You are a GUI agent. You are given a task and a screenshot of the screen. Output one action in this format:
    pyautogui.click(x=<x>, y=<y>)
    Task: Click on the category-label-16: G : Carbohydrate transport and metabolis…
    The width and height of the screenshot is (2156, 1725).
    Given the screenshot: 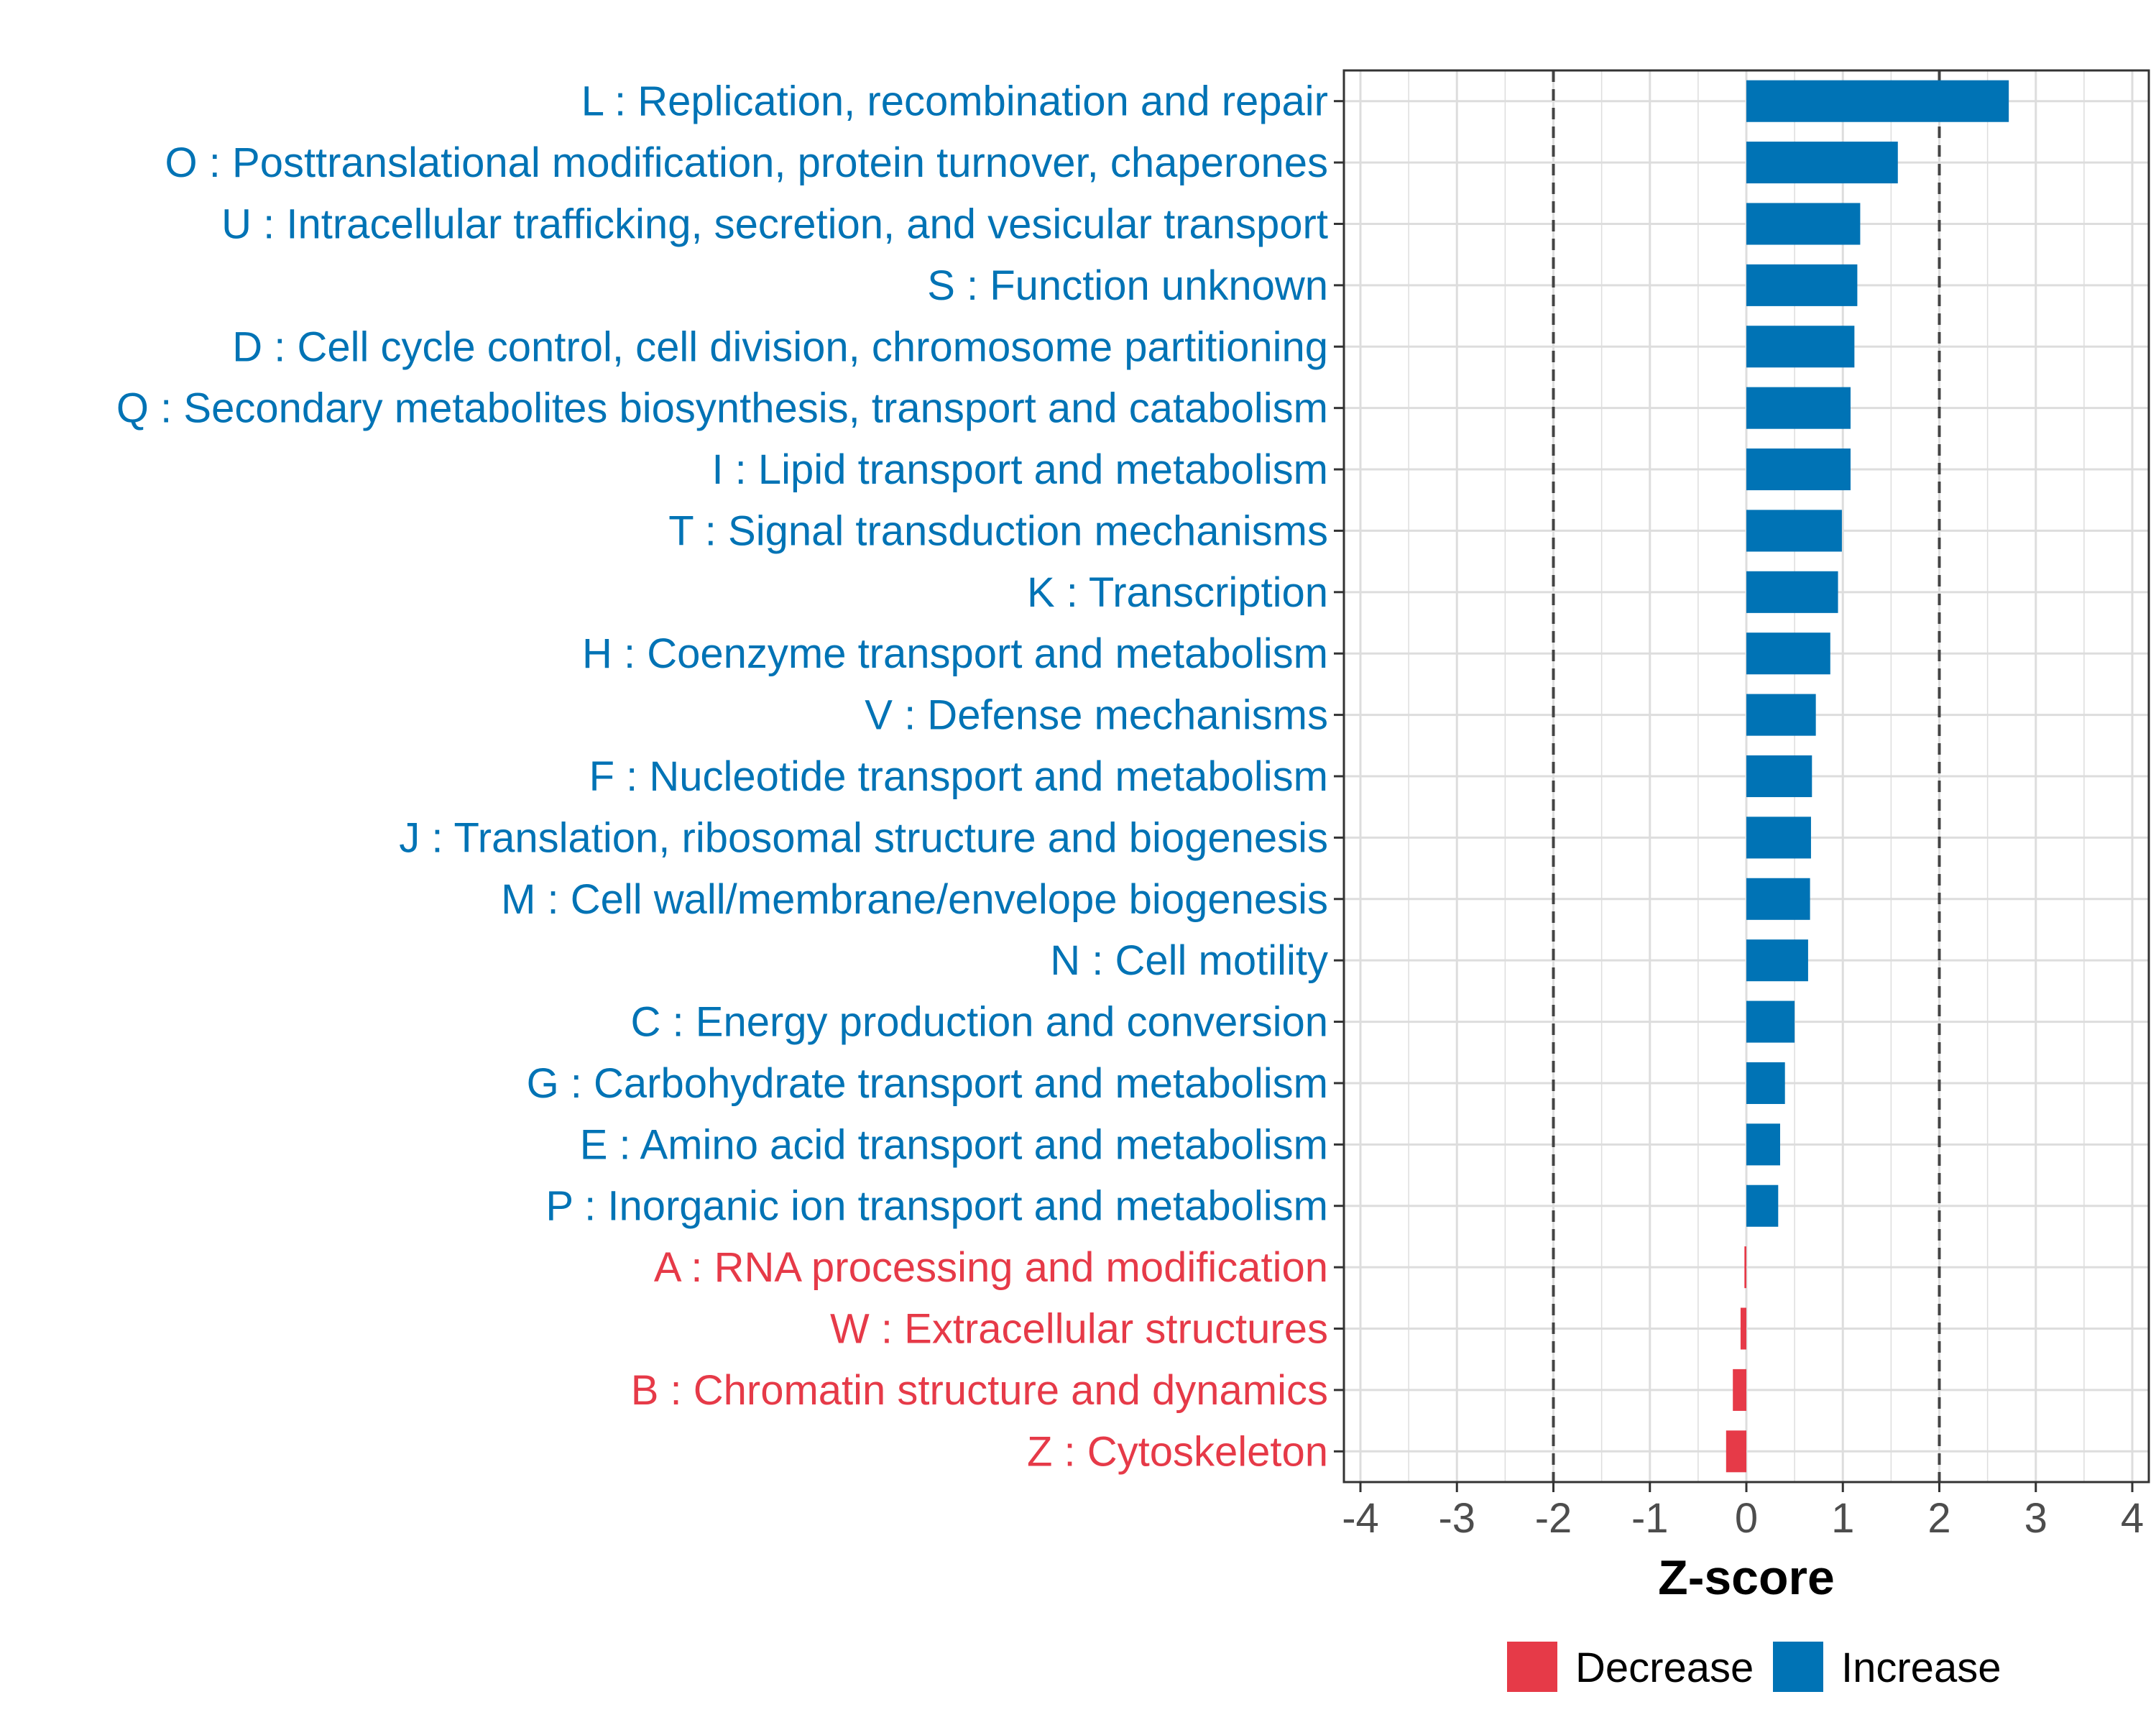 What is the action you would take?
    pyautogui.click(x=927, y=1083)
    